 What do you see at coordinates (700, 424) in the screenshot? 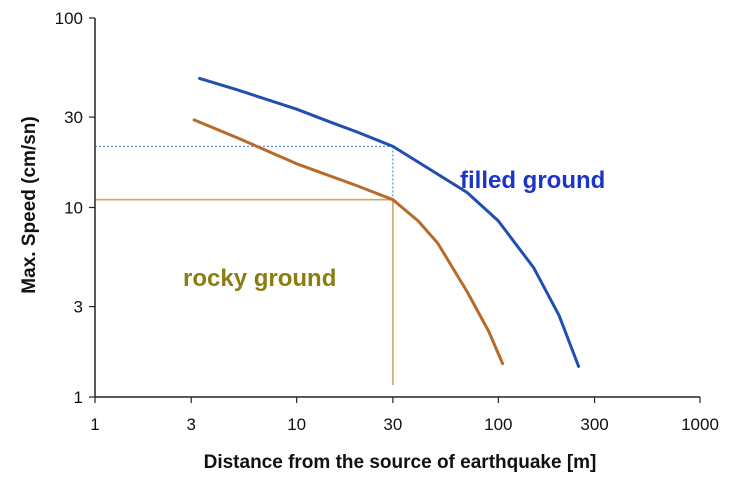
I see `x-tick-label: 1000` at bounding box center [700, 424].